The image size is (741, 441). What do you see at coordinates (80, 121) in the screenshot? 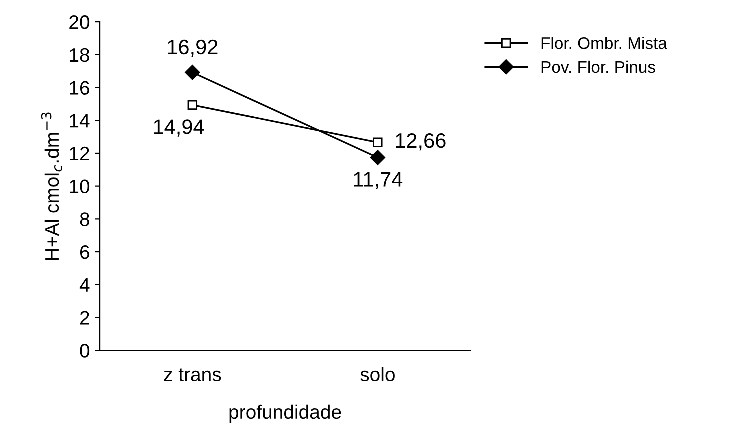
I see `y-tick-label: 14` at bounding box center [80, 121].